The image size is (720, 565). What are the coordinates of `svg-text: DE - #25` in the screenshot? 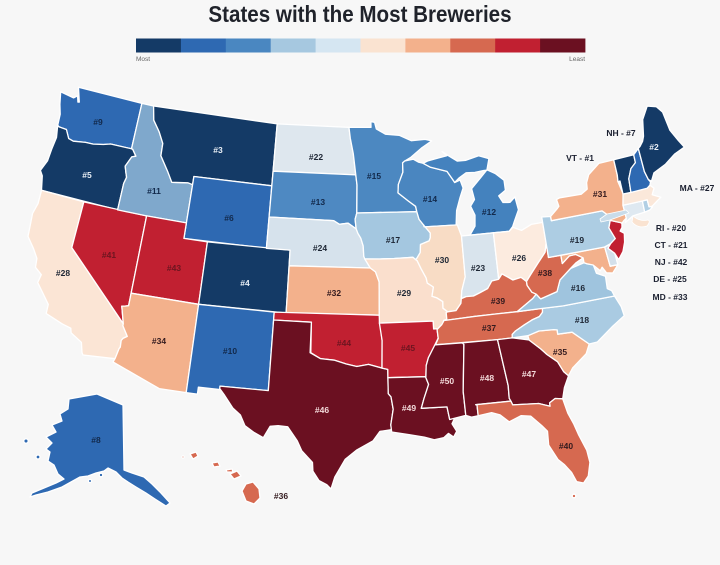 It's located at (670, 279).